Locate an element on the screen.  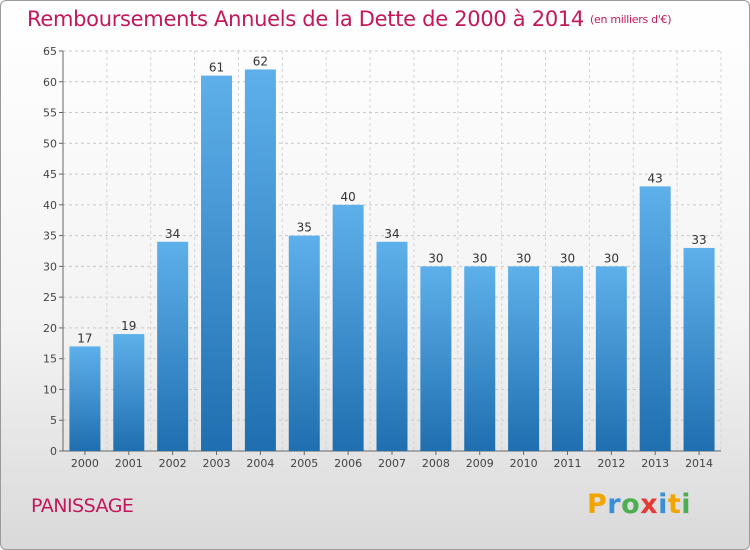
y-tick-label: 30 is located at coordinates (50, 266).